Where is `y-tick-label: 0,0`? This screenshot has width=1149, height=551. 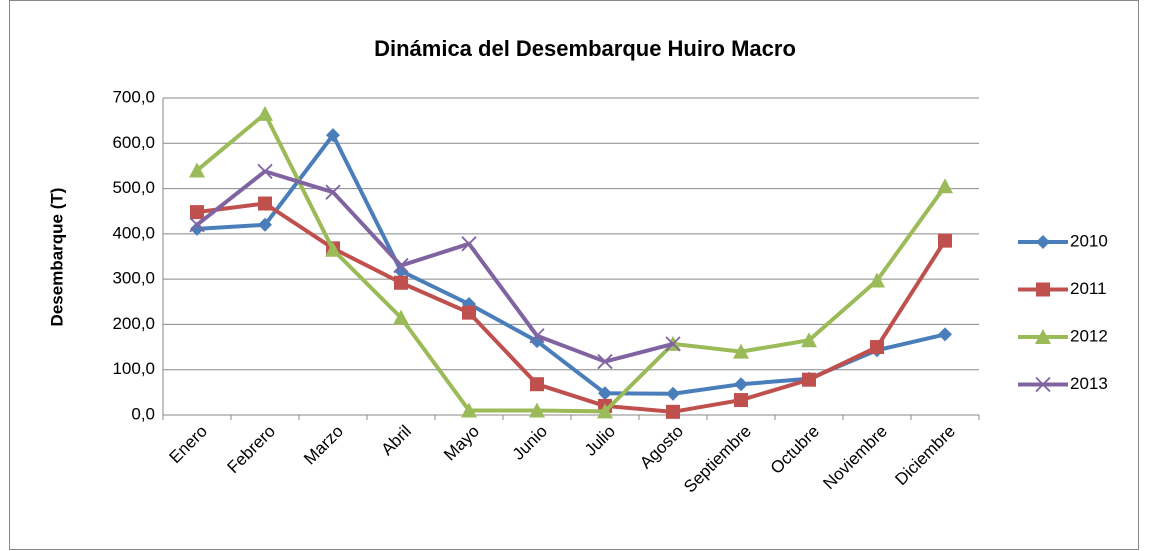
y-tick-label: 0,0 is located at coordinates (143, 413).